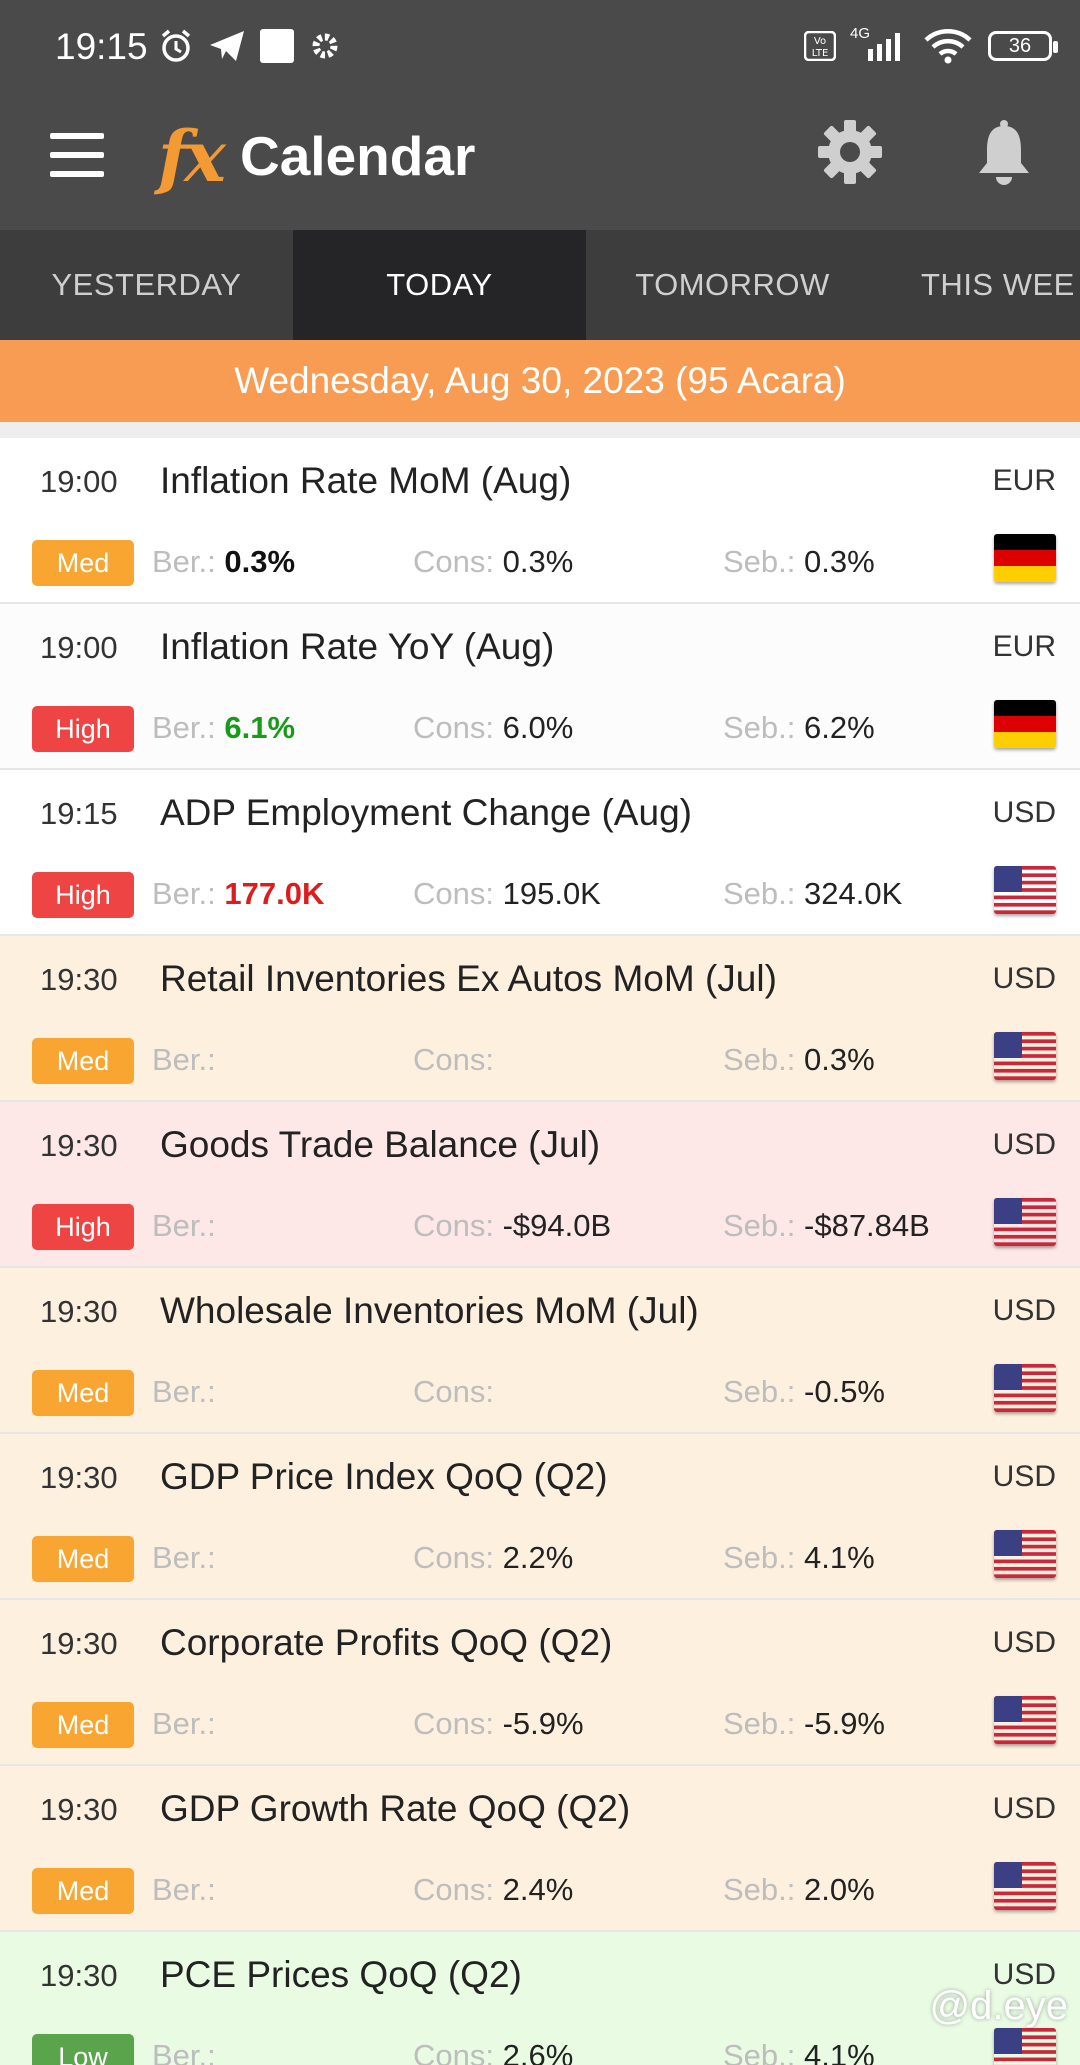 This screenshot has height=2065, width=1080. I want to click on event-title: Corporate Profits QoQ (Q2), so click(386, 1642).